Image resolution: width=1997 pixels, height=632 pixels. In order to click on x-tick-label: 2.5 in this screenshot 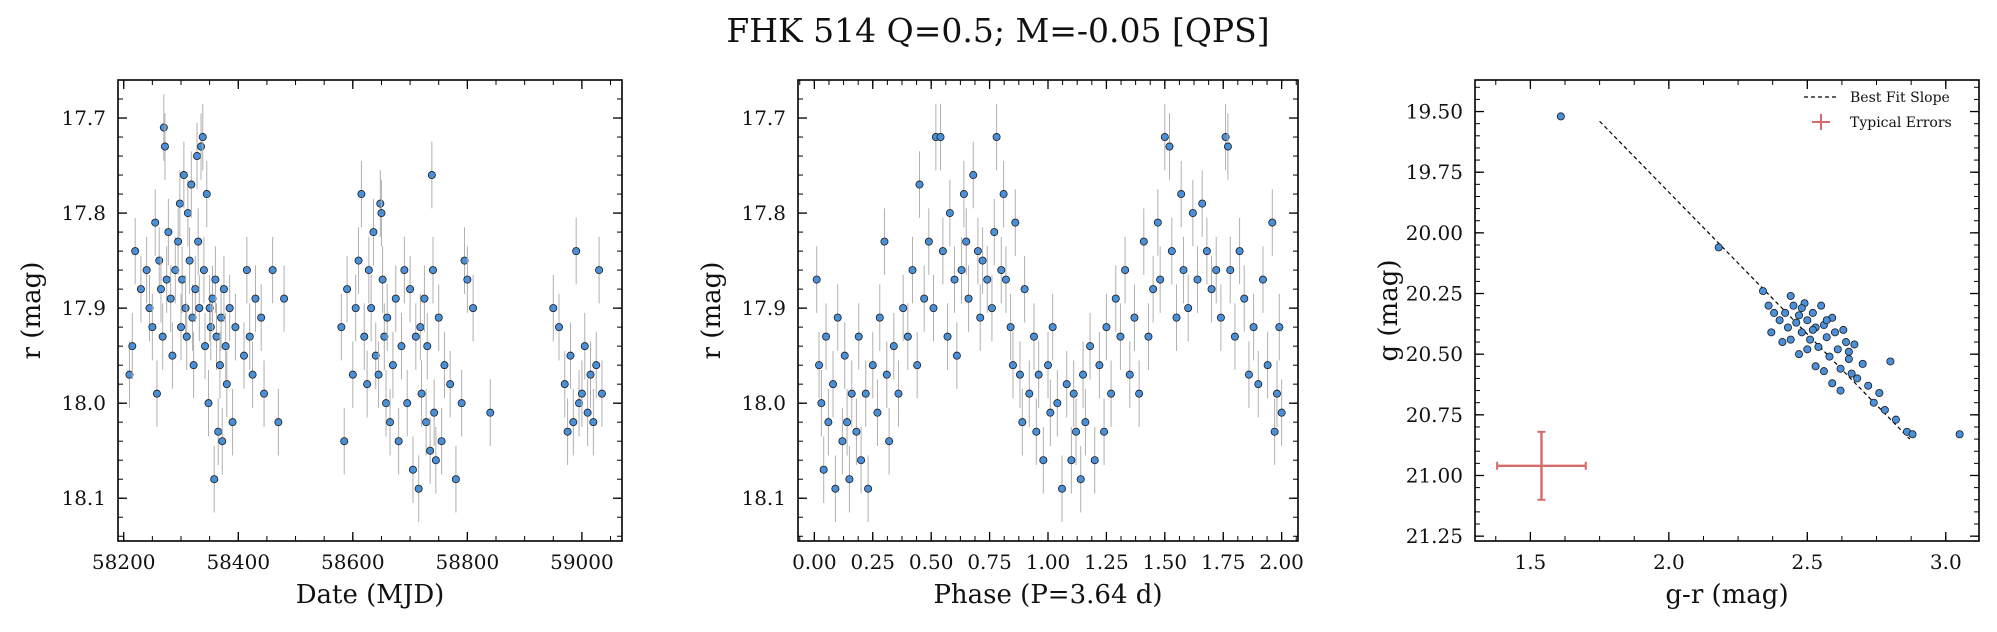, I will do `click(1807, 562)`.